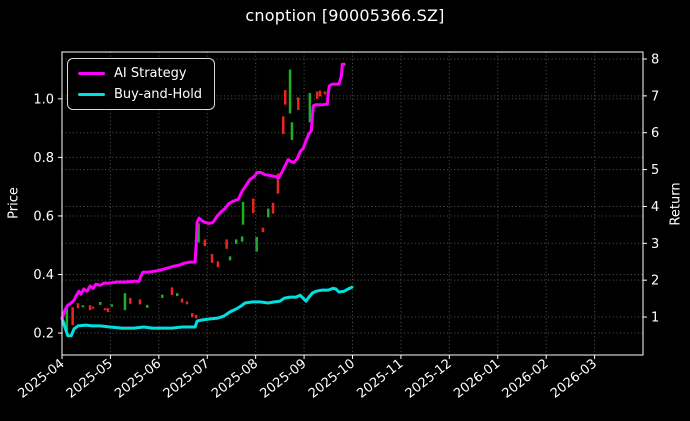 Image resolution: width=690 pixels, height=421 pixels. I want to click on return-axis-label: Return, so click(676, 204).